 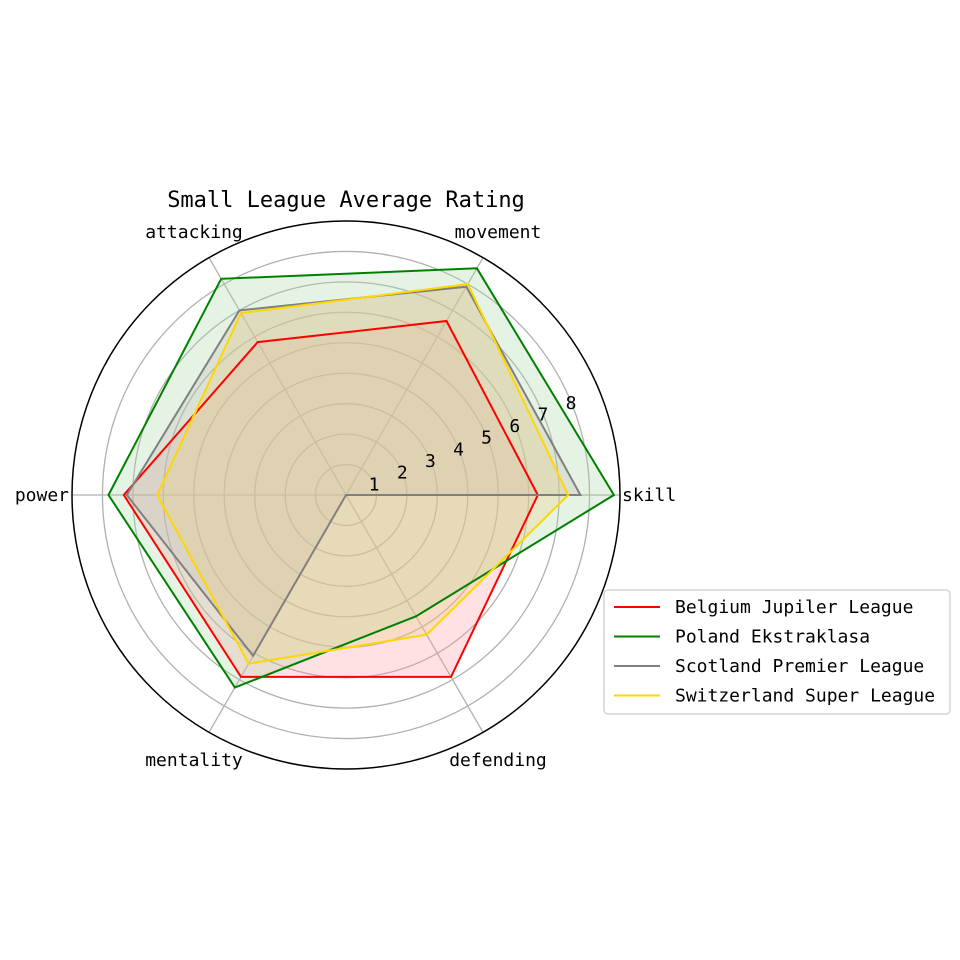 I want to click on axis-label-power: power, so click(x=42, y=495).